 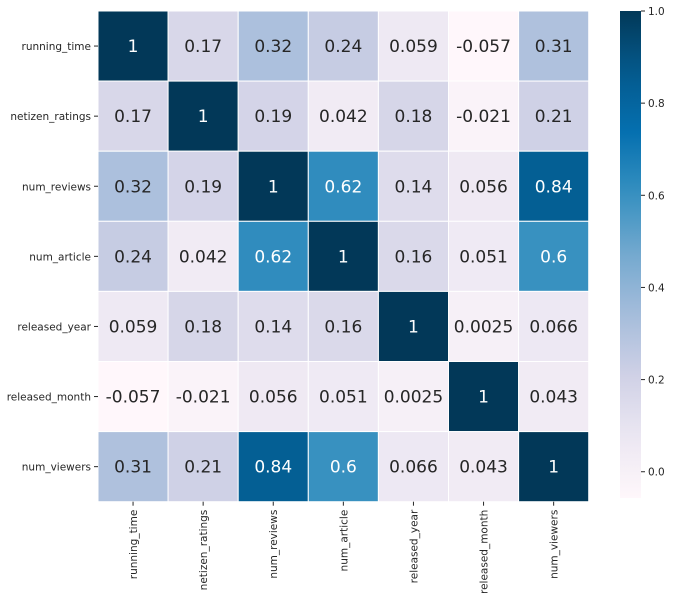 I want to click on heatmap-cell-num_viewers-released_month, so click(x=484, y=467).